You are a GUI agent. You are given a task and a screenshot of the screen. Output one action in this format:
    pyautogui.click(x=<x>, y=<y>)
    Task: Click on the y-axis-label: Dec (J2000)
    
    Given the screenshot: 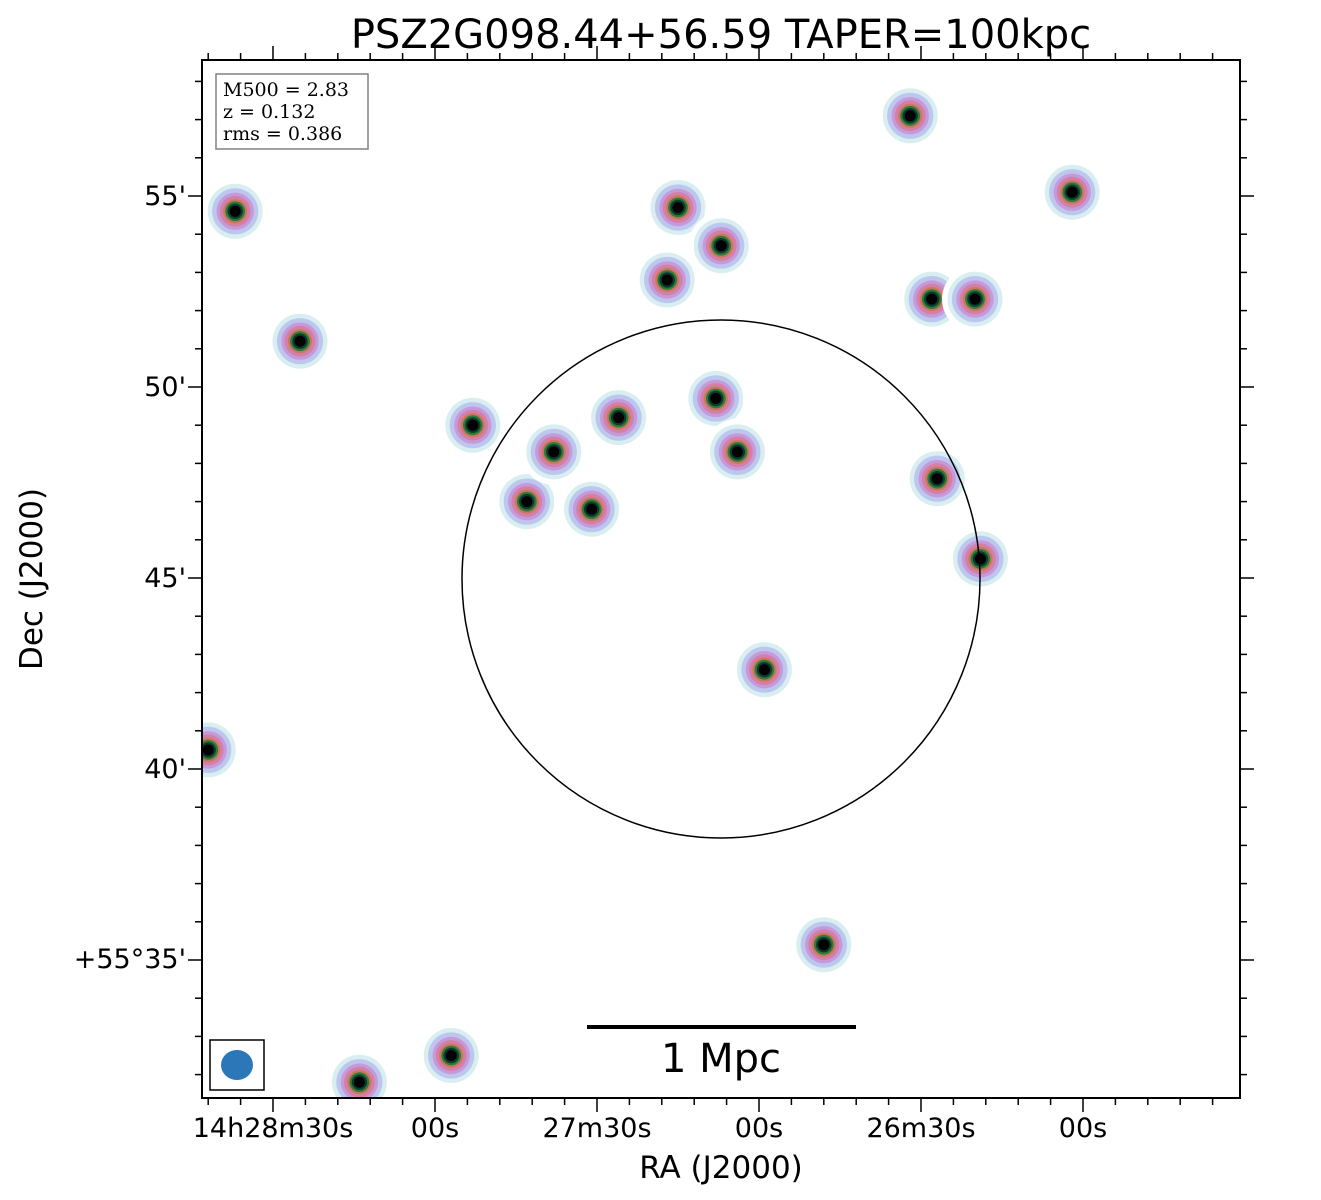 What is the action you would take?
    pyautogui.click(x=32, y=579)
    